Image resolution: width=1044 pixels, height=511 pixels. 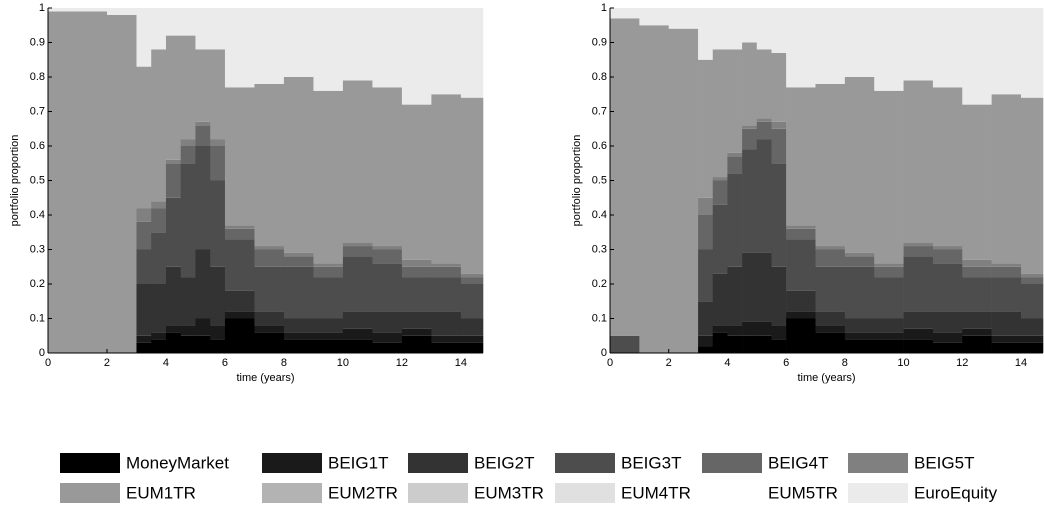 What do you see at coordinates (37, 180) in the screenshot?
I see `y-tick-label: 0.5` at bounding box center [37, 180].